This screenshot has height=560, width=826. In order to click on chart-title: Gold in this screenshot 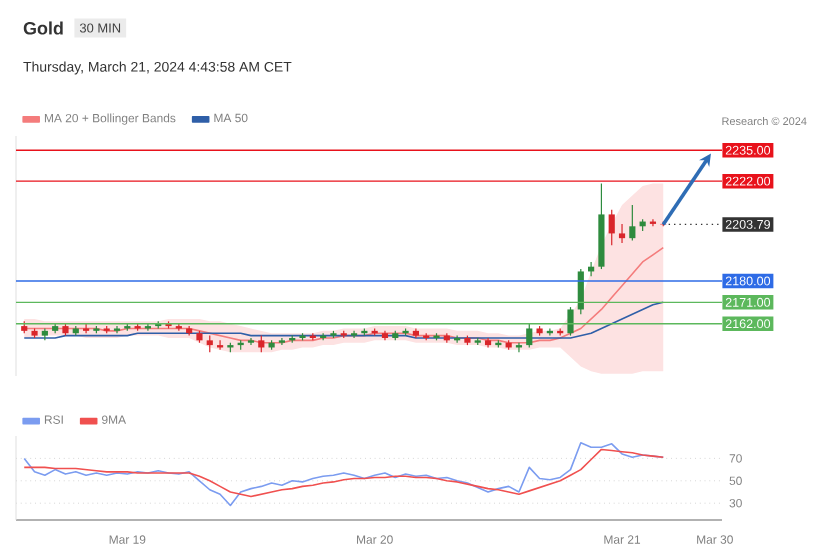, I will do `click(43, 28)`.